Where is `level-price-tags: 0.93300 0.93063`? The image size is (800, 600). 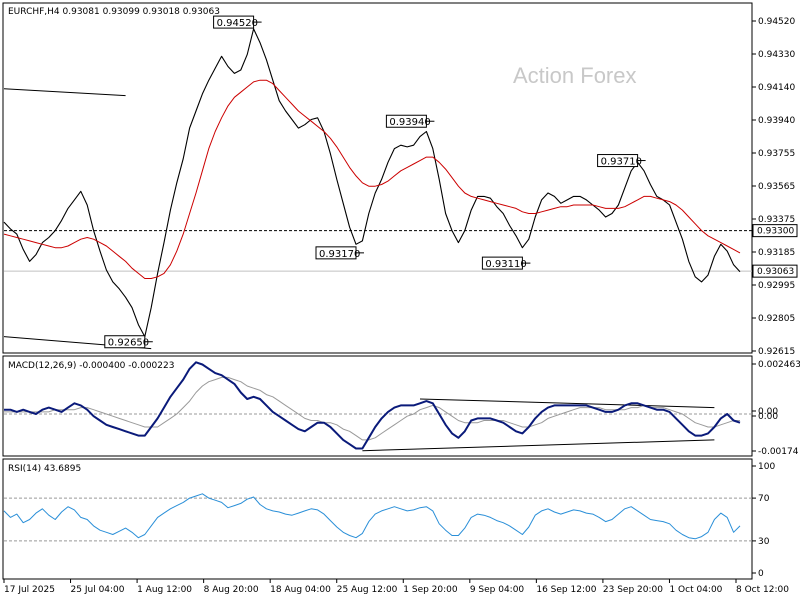
level-price-tags: 0.93300 0.93063 is located at coordinates (775, 251).